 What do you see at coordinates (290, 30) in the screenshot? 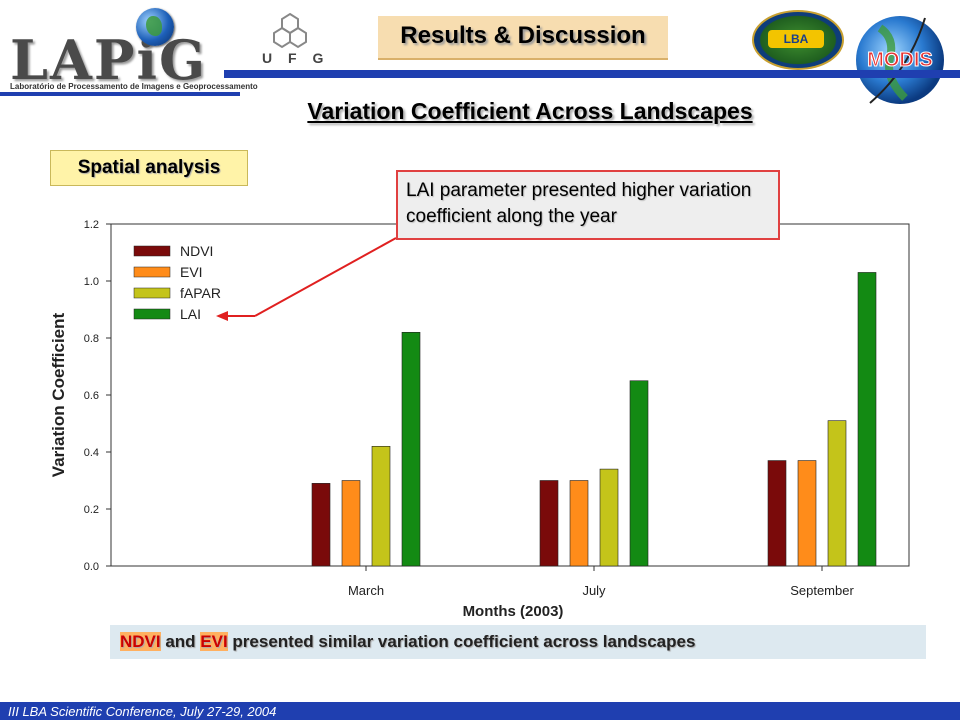
I see `ufg-logo-icon` at bounding box center [290, 30].